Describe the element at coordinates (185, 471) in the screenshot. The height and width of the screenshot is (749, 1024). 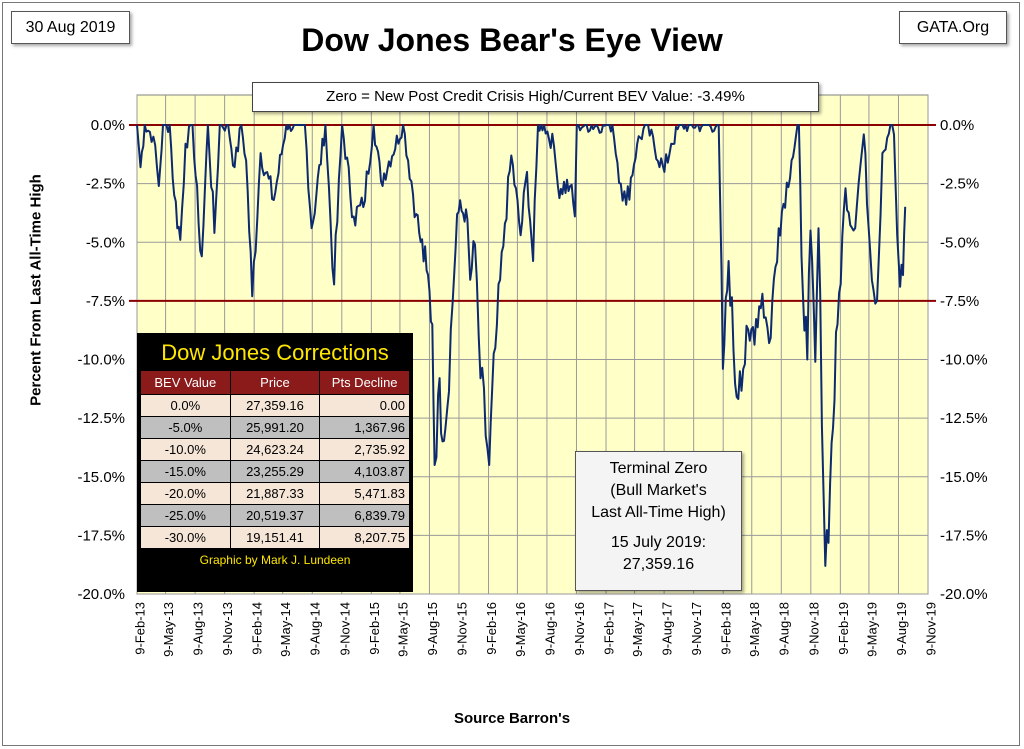
I see `cell-bev: -15.0%` at that location.